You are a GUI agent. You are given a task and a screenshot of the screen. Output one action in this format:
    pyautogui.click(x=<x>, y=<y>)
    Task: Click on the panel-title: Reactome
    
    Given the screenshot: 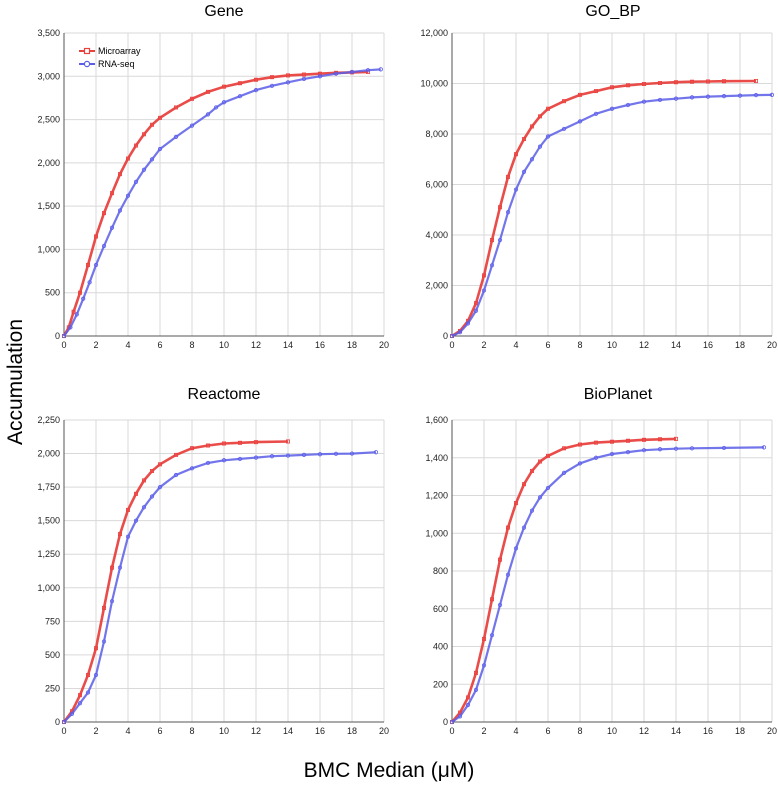 What is the action you would take?
    pyautogui.click(x=224, y=394)
    